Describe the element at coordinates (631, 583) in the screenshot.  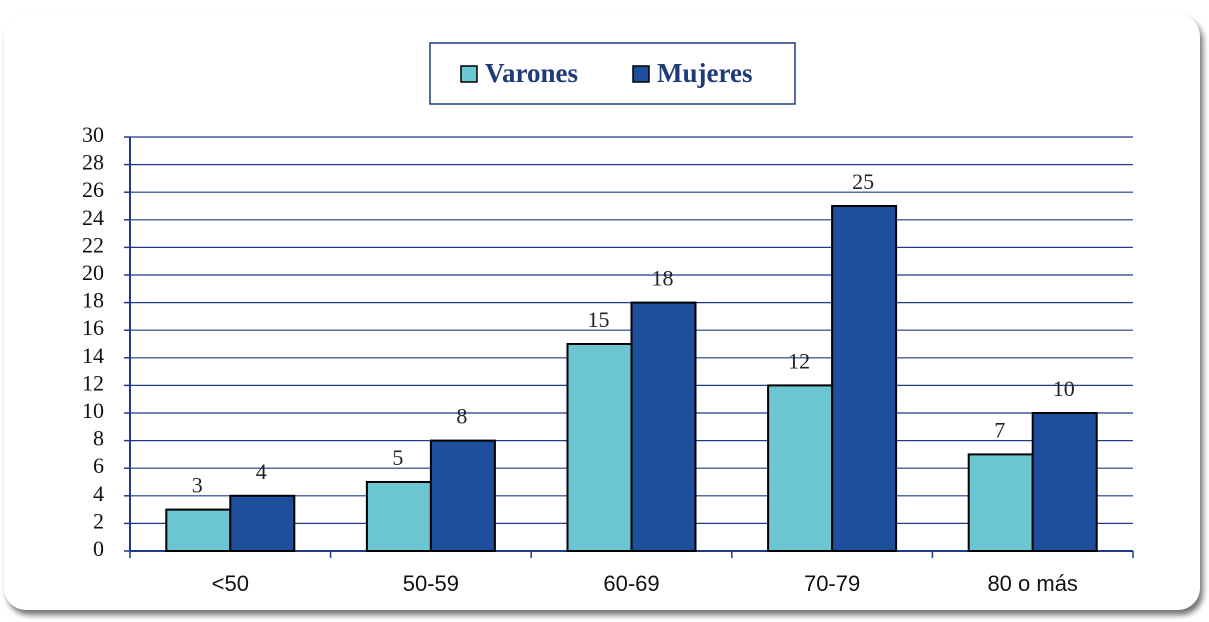
I see `x-tick-label: 60-69` at that location.